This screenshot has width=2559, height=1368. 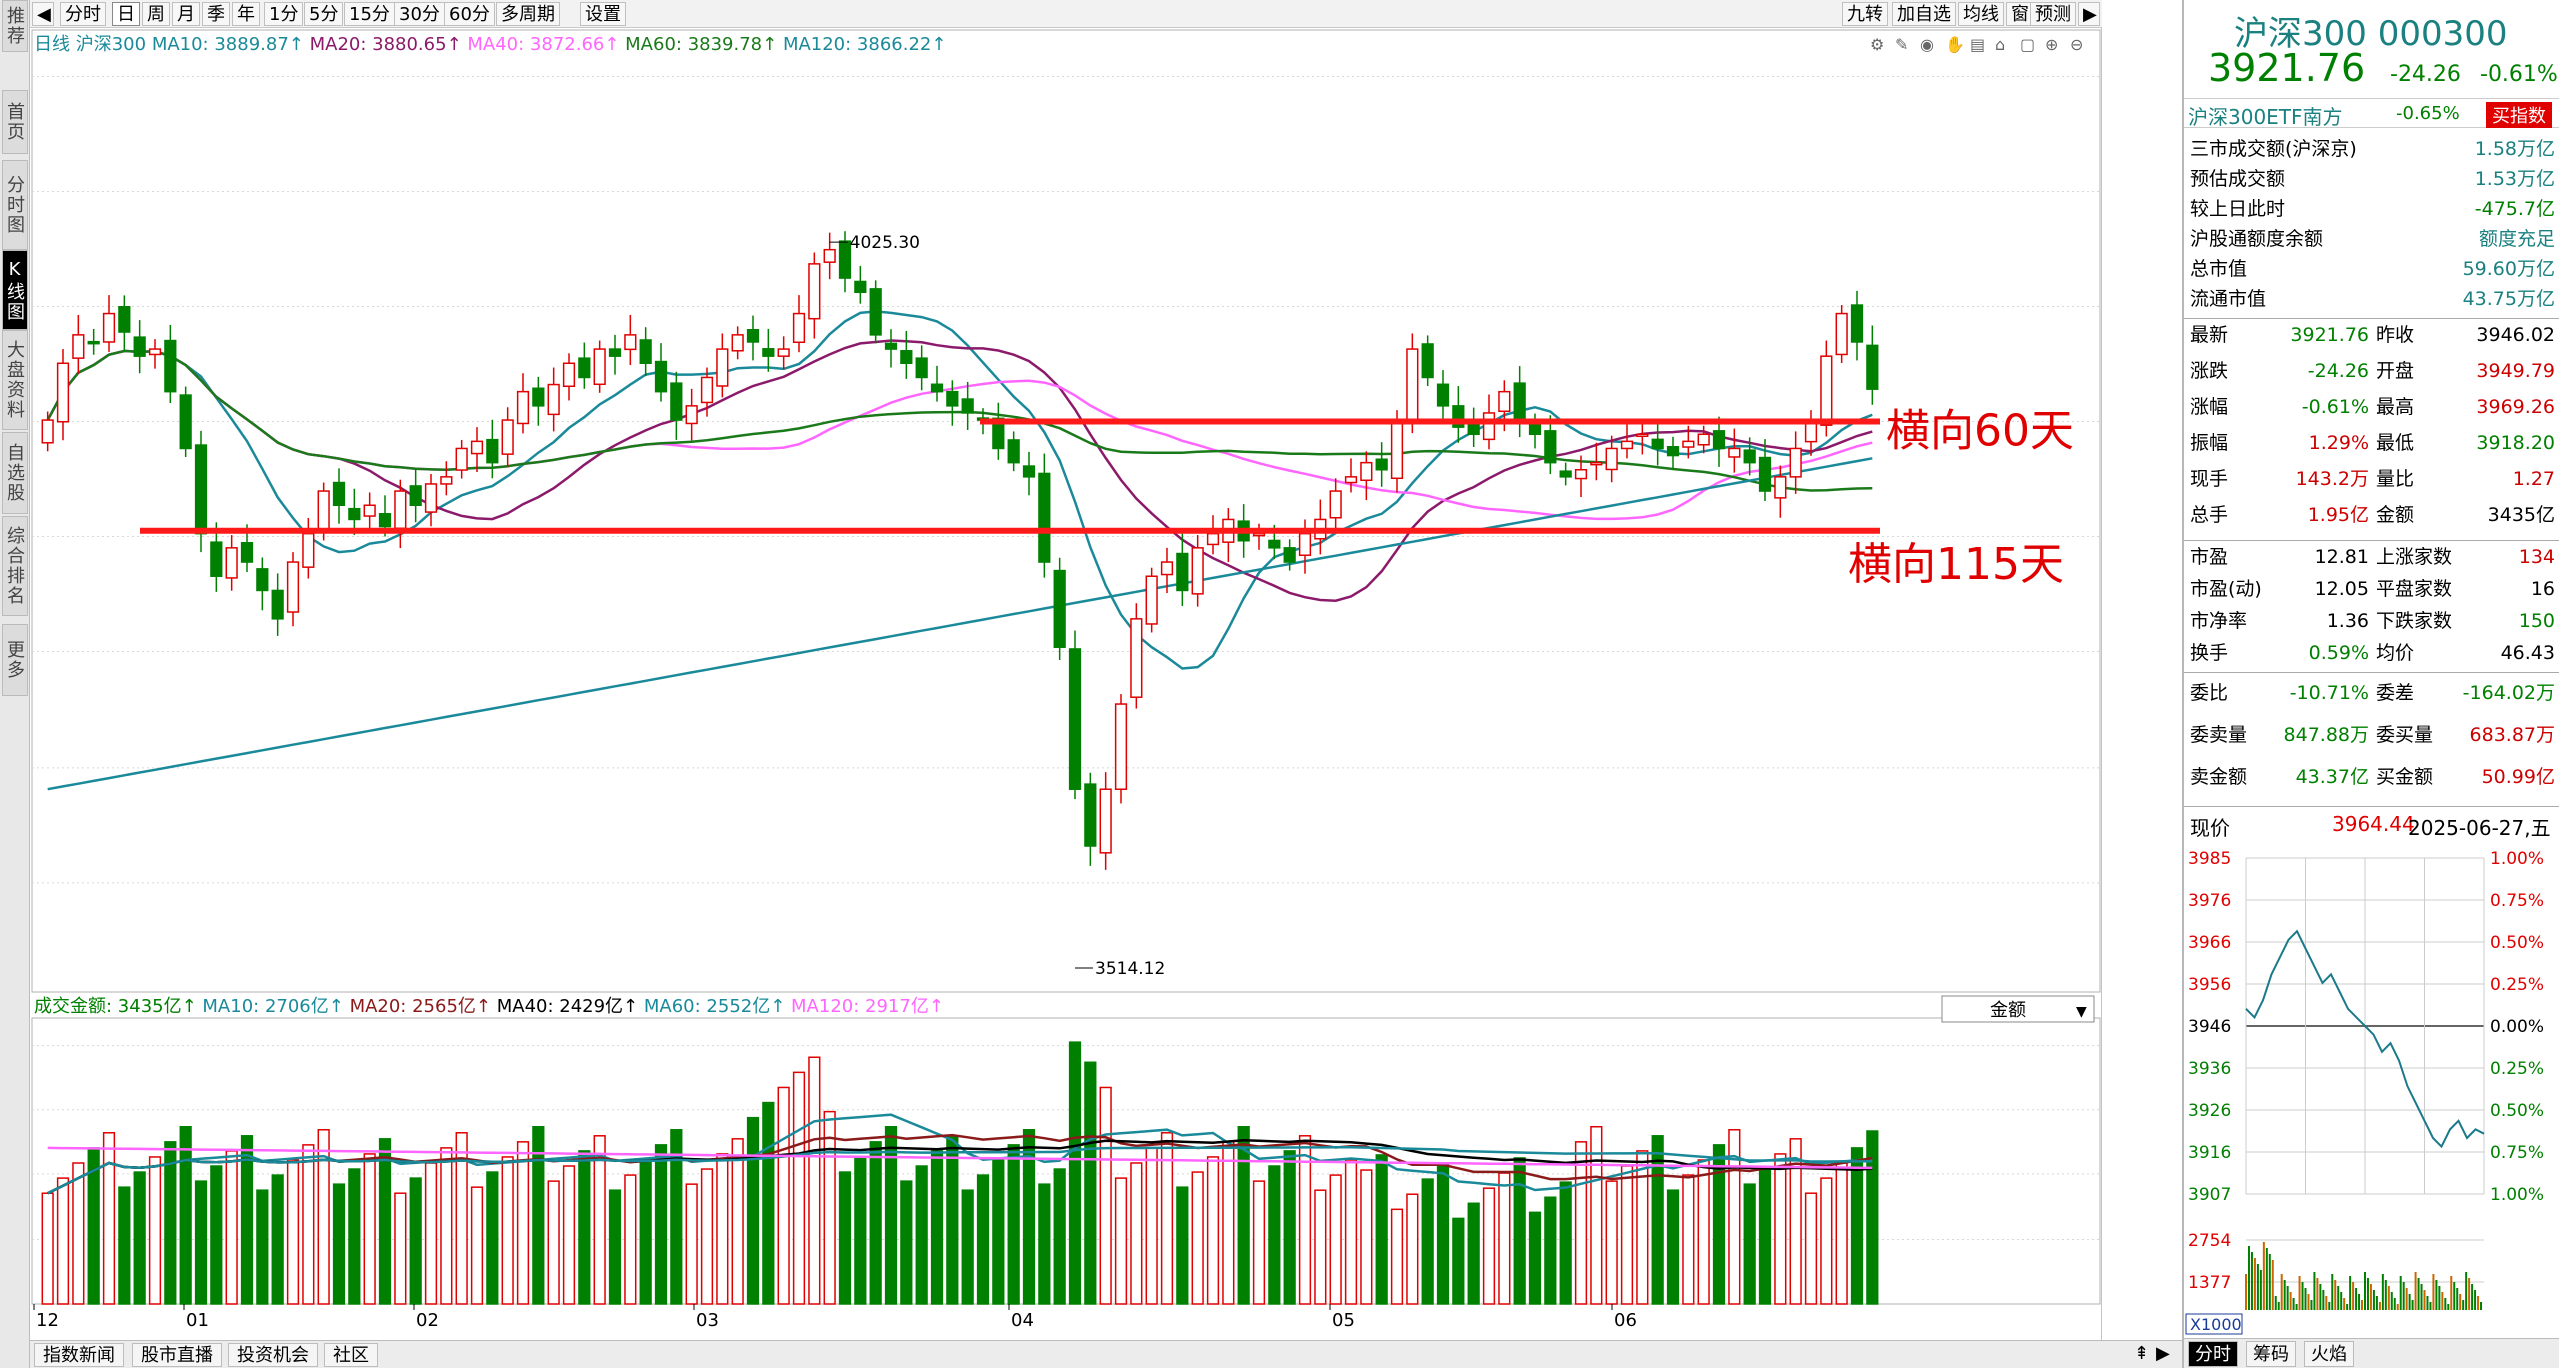 What do you see at coordinates (1877, 44) in the screenshot?
I see `gear-icon: ⚙` at bounding box center [1877, 44].